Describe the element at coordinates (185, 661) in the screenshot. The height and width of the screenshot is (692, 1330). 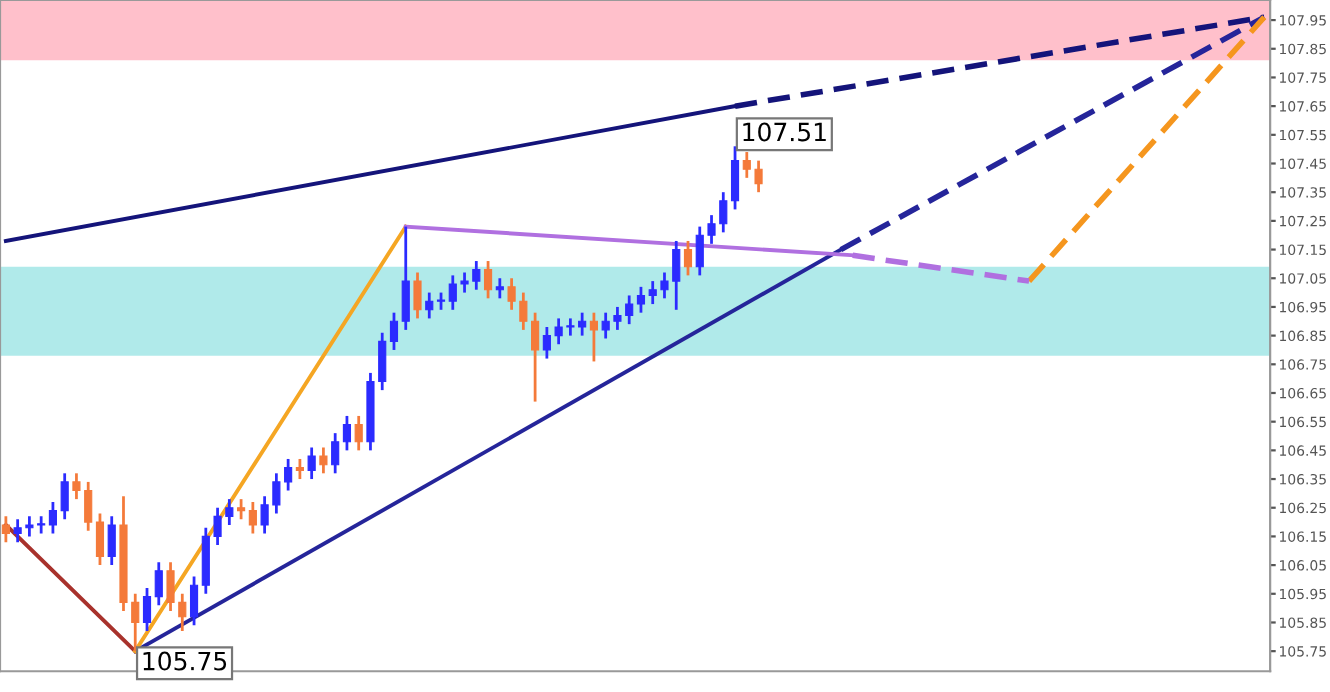
I see `annotation: 105.75` at that location.